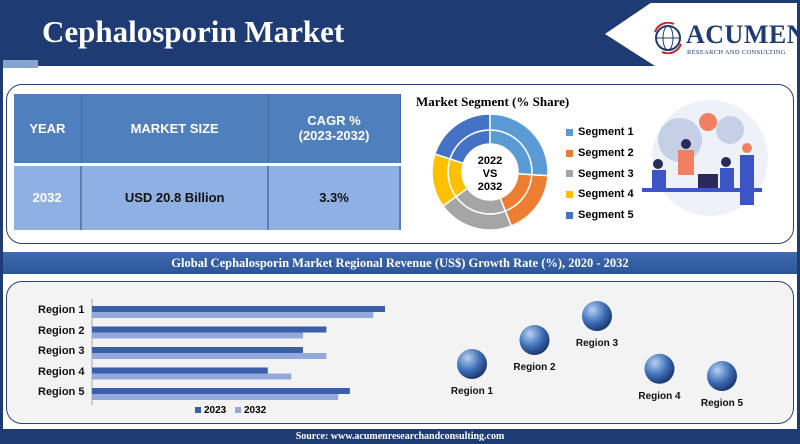 The height and width of the screenshot is (444, 800). I want to click on region-label: Region 3, so click(61, 351).